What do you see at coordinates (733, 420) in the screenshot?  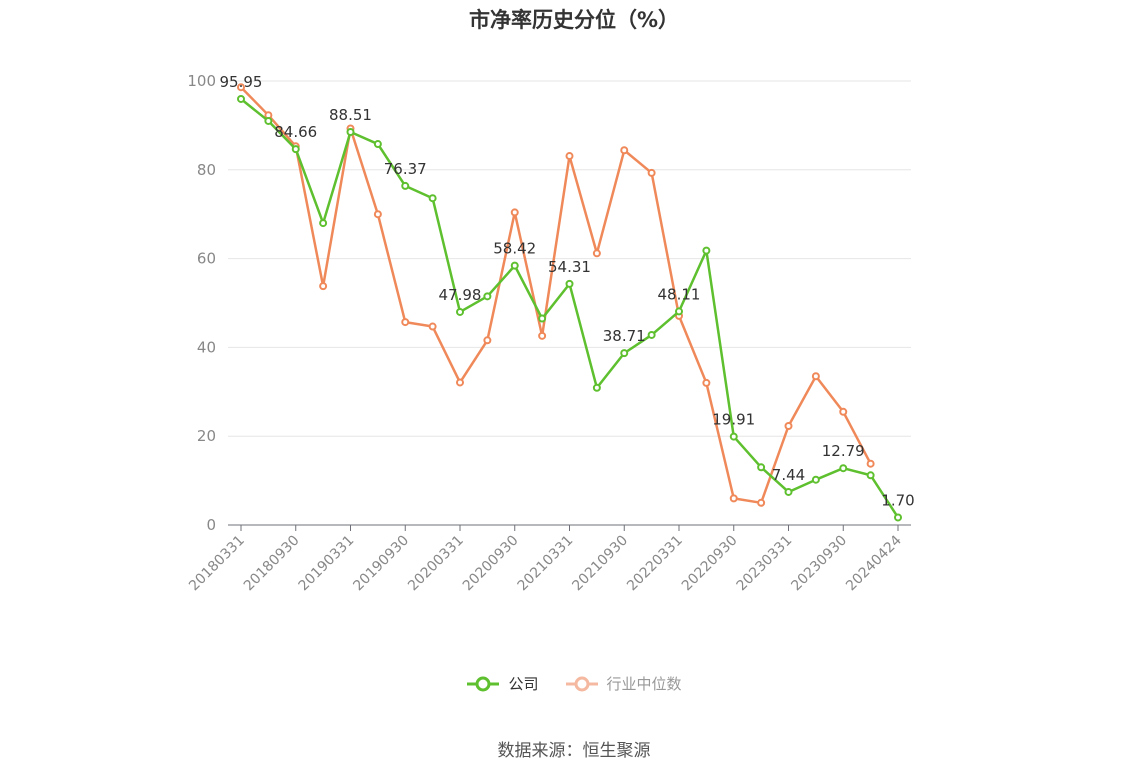 I see `data-label: 19.91` at bounding box center [733, 420].